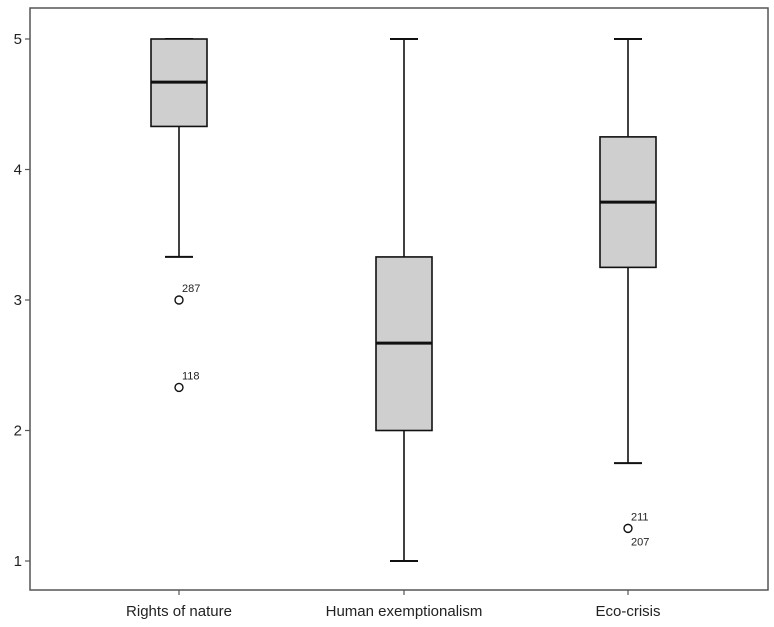 The width and height of the screenshot is (774, 627). What do you see at coordinates (404, 611) in the screenshot?
I see `x-category-label: Human exemptionalism` at bounding box center [404, 611].